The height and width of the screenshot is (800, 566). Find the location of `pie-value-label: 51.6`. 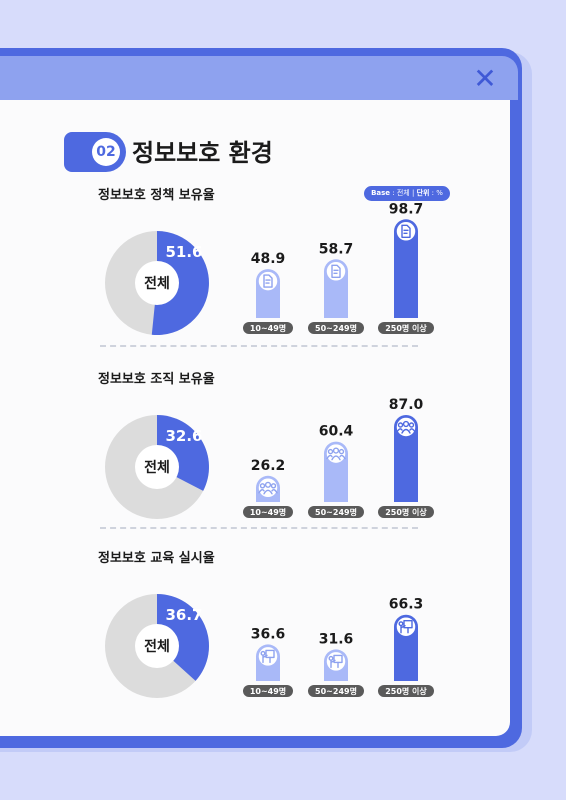

pie-value-label: 51.6 is located at coordinates (183, 252).